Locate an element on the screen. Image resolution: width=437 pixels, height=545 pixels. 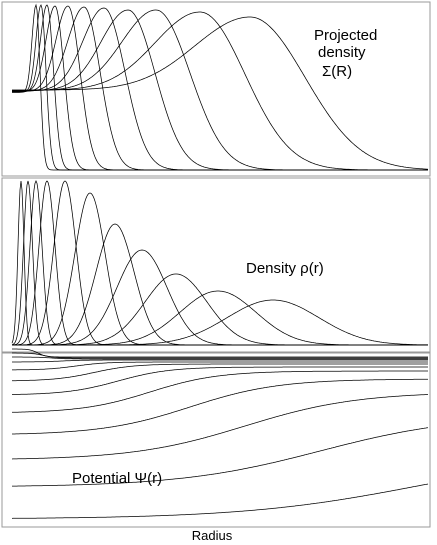
projected-label-line3: Σ(R) is located at coordinates (337, 71).